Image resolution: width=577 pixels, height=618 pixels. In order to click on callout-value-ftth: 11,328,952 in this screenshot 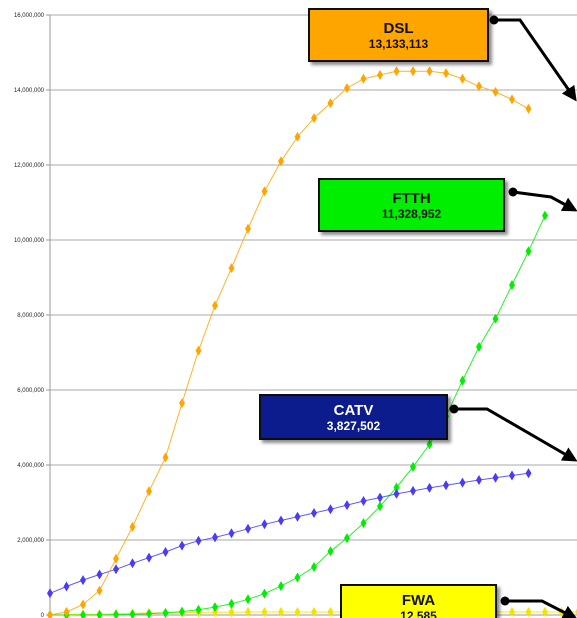, I will do `click(412, 214)`.